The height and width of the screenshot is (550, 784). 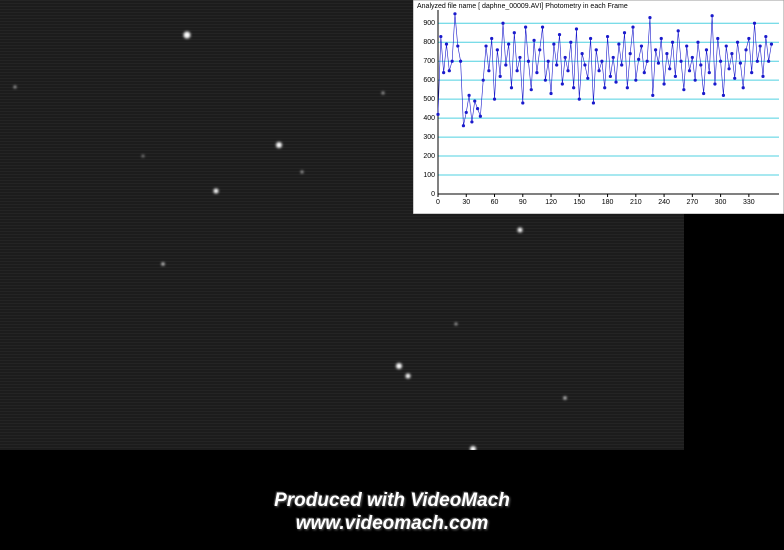 I want to click on x-tick-label: 180, so click(x=608, y=202).